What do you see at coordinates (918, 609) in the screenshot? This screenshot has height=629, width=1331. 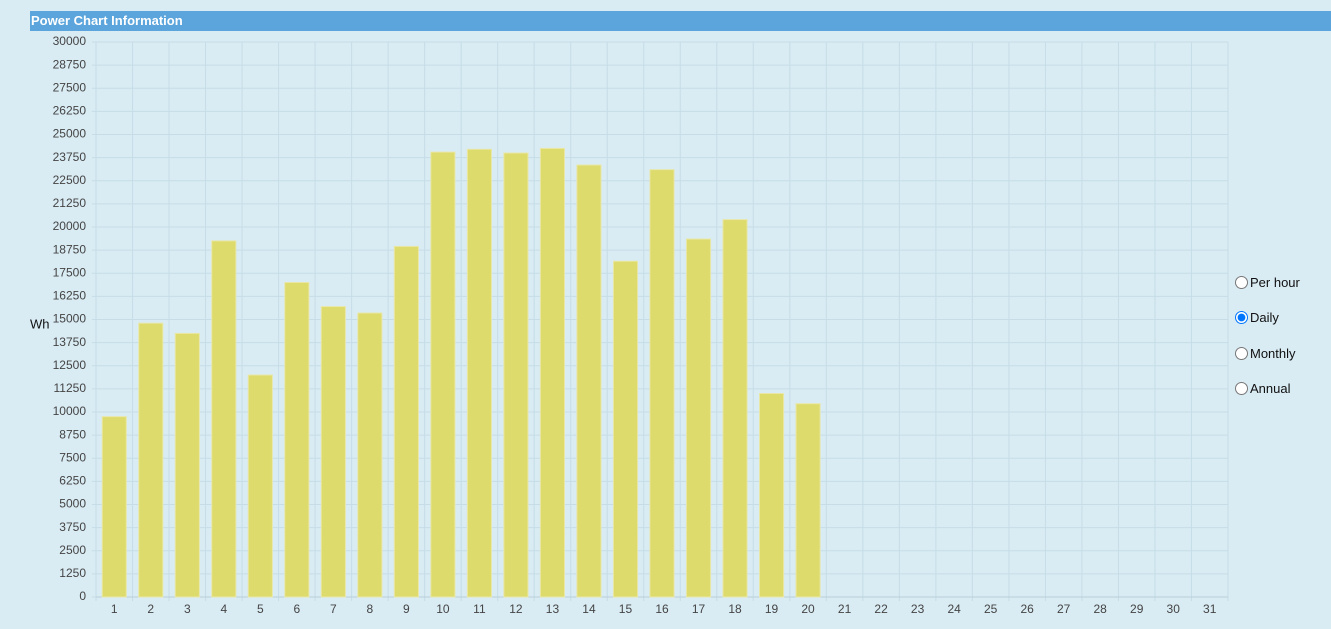 I see `x-tick-label: 23` at bounding box center [918, 609].